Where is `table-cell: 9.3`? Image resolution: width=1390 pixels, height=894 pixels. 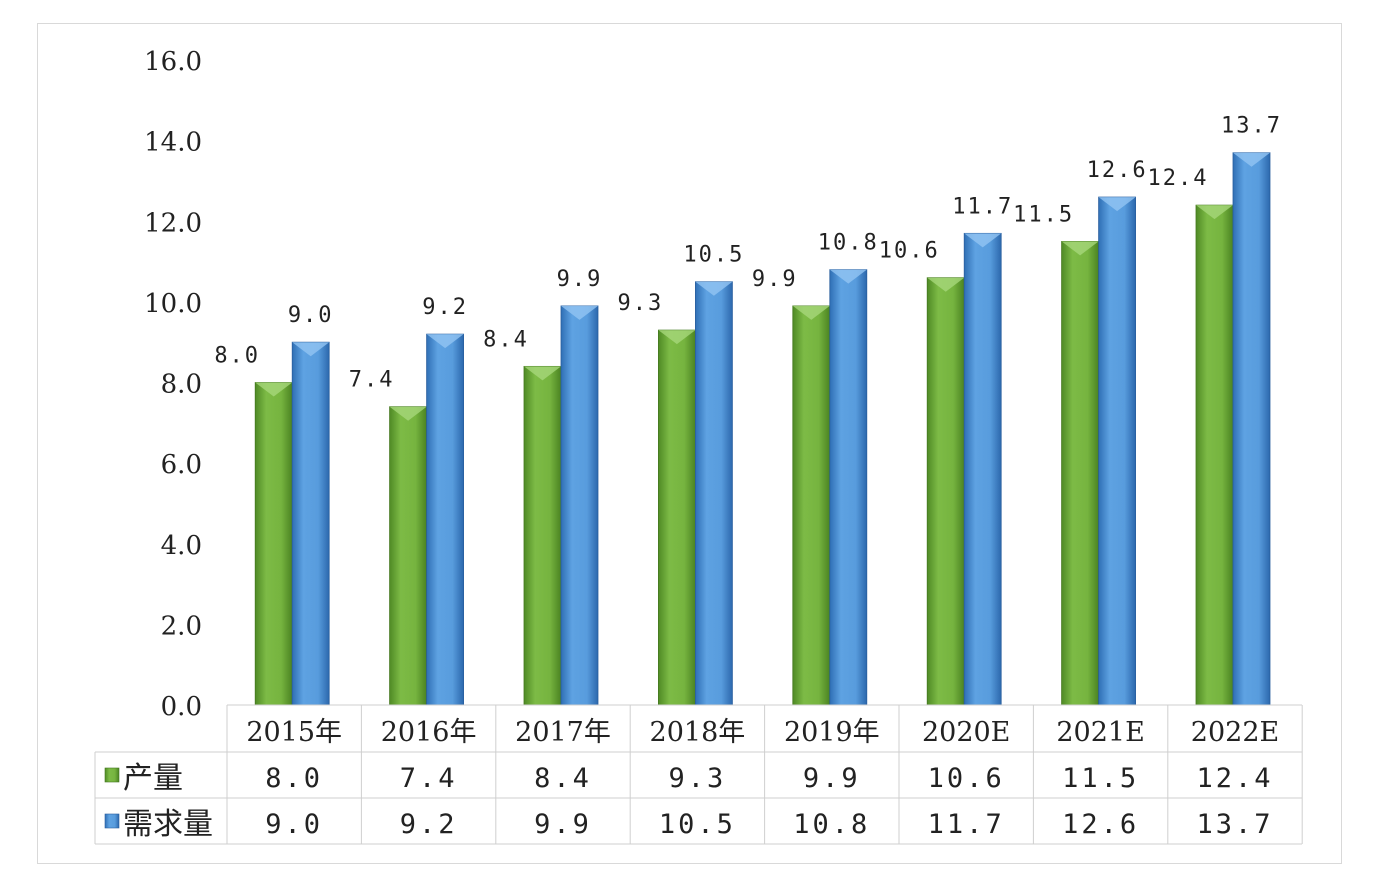
table-cell: 9.3 is located at coordinates (698, 778).